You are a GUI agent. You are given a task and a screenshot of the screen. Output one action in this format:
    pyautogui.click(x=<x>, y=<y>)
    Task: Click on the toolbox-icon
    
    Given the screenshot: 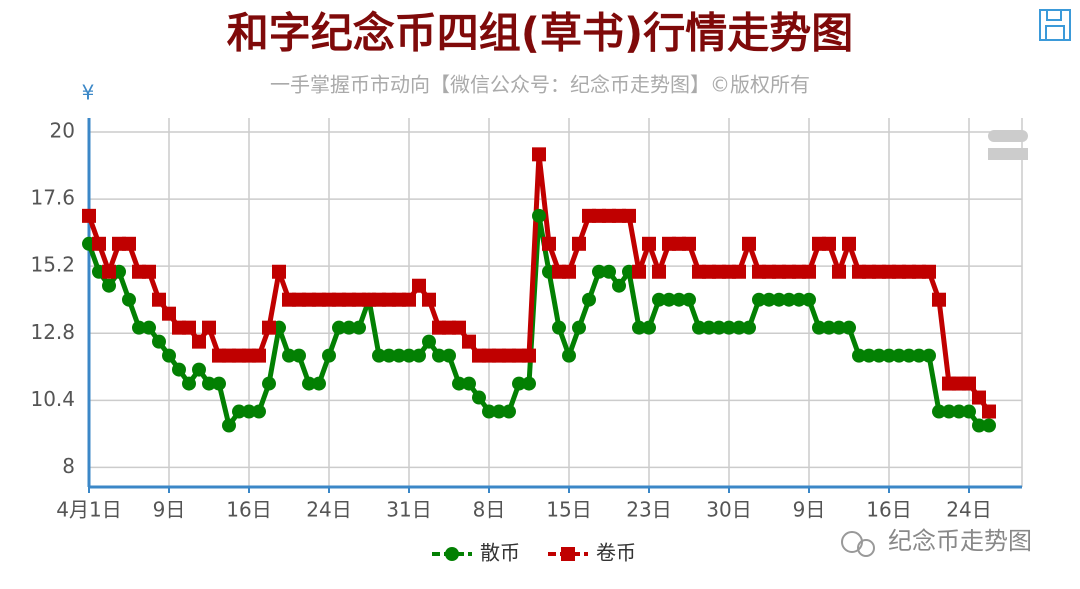 What is the action you would take?
    pyautogui.click(x=1008, y=145)
    